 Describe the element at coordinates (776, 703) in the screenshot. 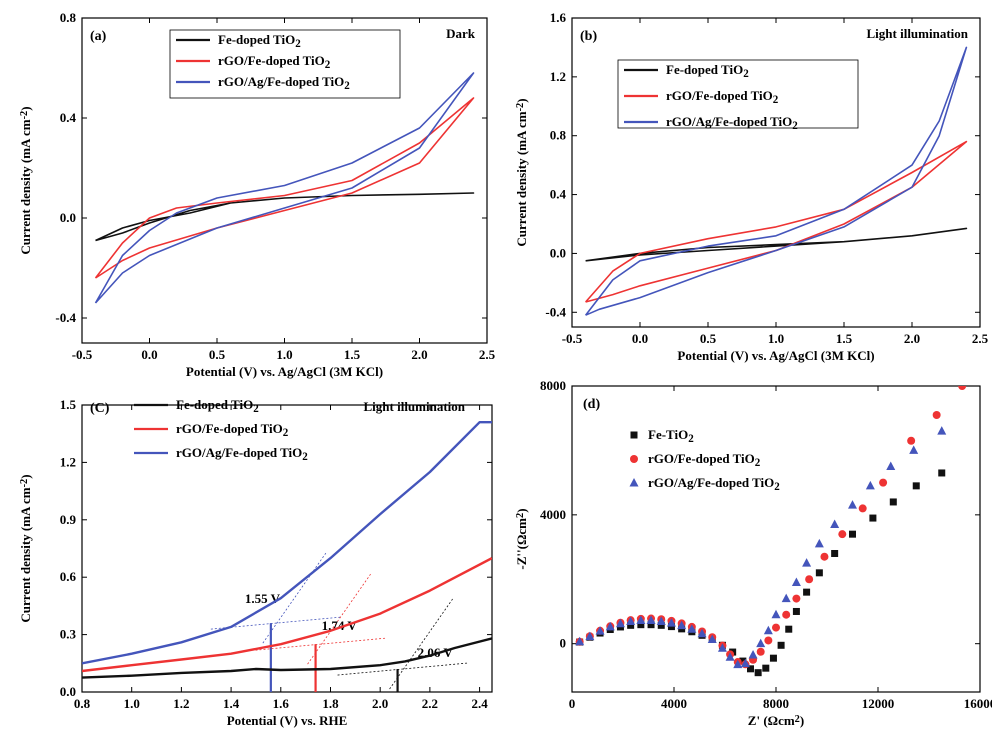

I see `x-tick-label: 8000` at that location.